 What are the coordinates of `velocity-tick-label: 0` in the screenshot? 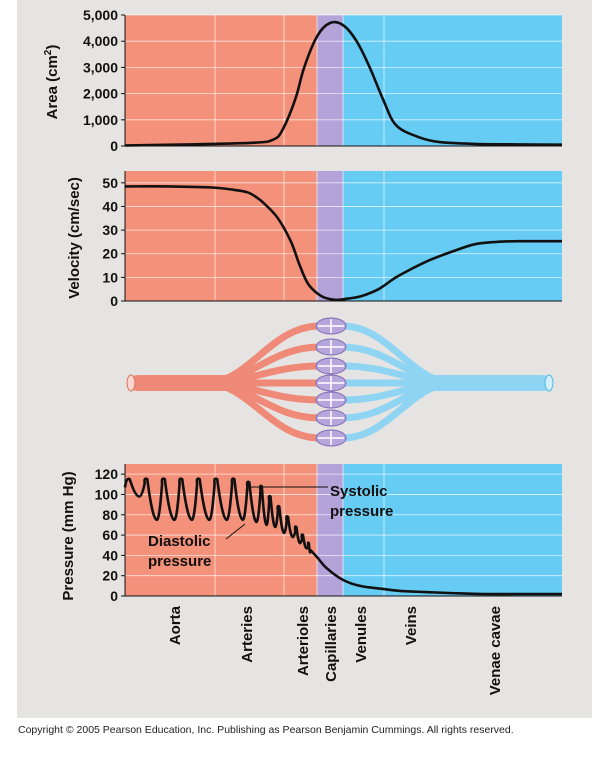 It's located at (114, 301).